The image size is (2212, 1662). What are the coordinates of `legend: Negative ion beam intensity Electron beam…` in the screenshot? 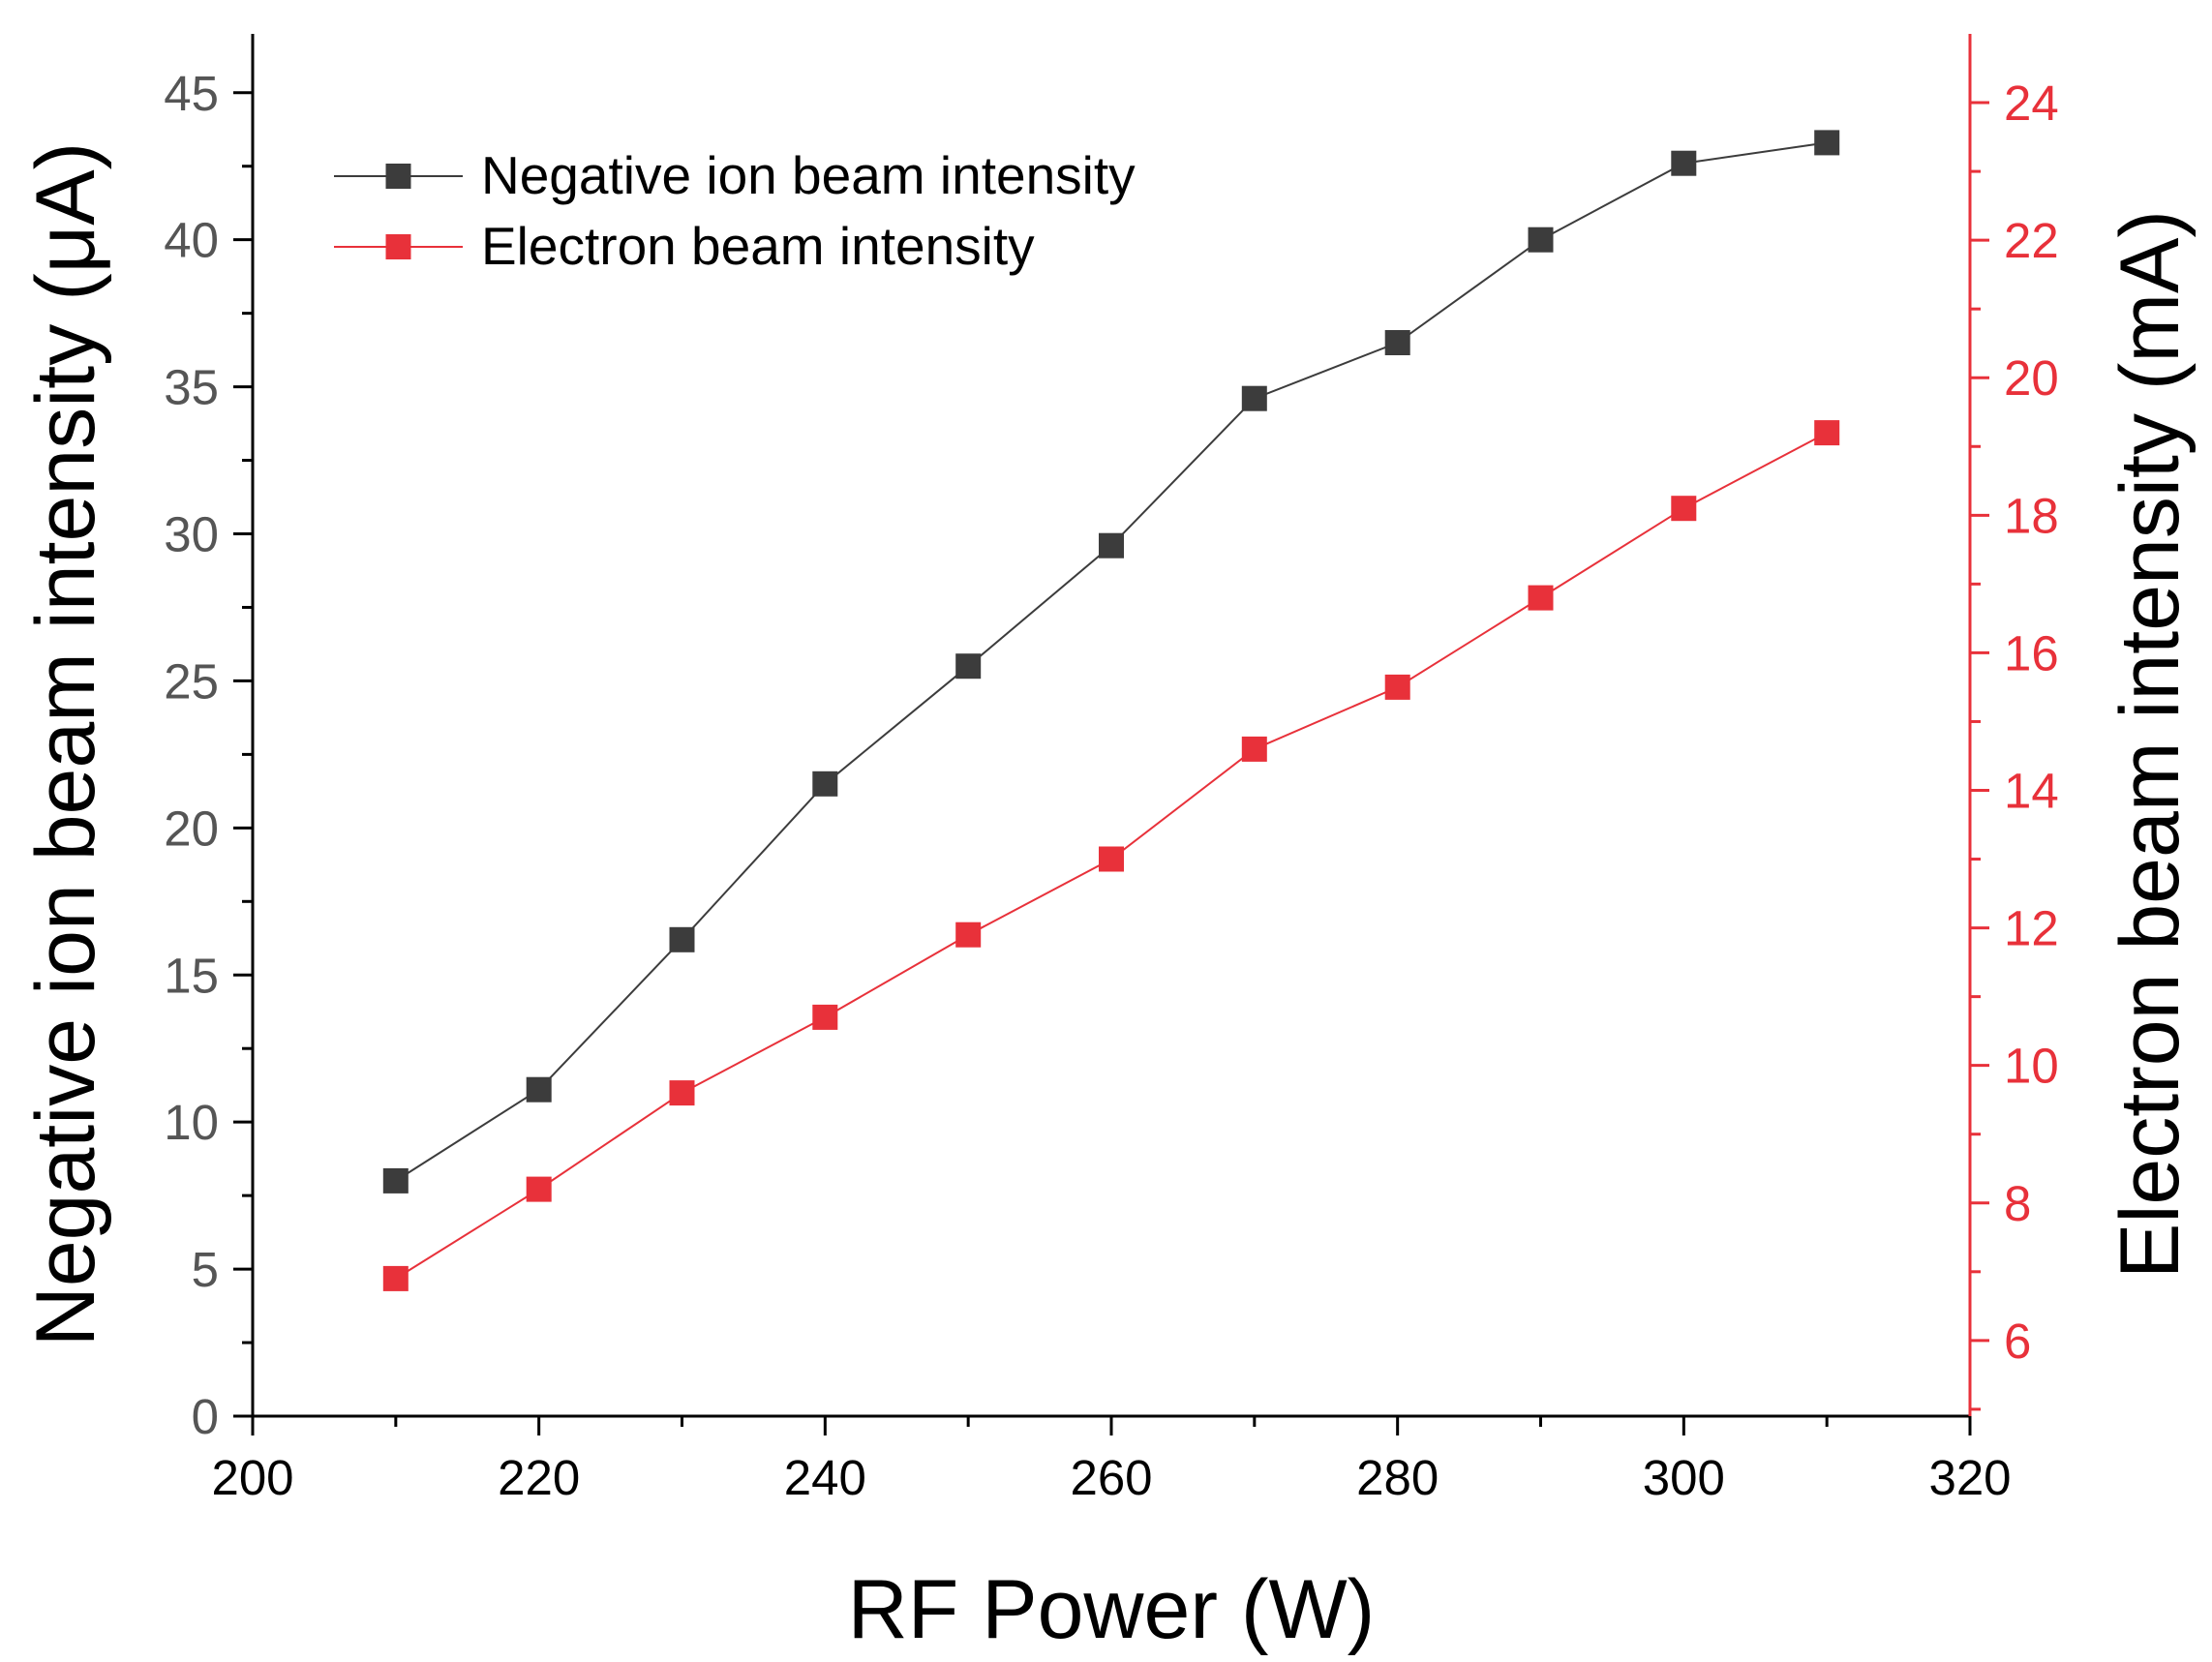 It's located at (735, 210).